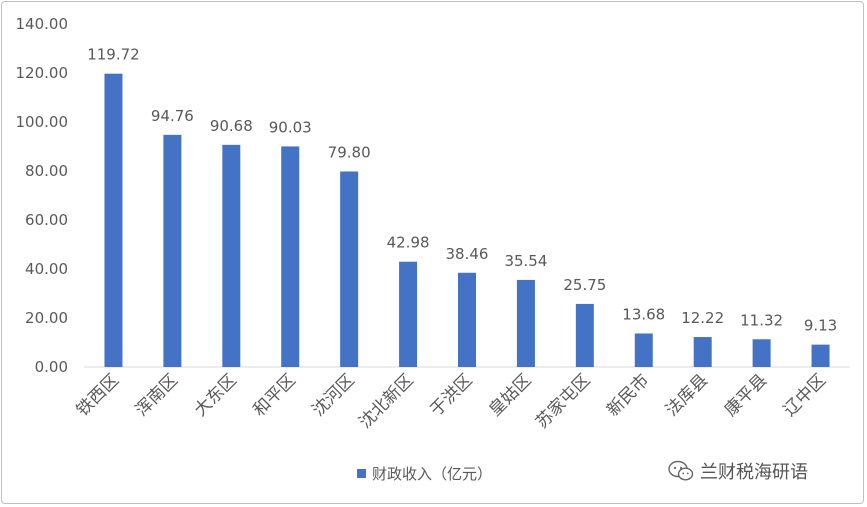 This screenshot has height=507, width=867. I want to click on data-label: 35.54, so click(525, 261).